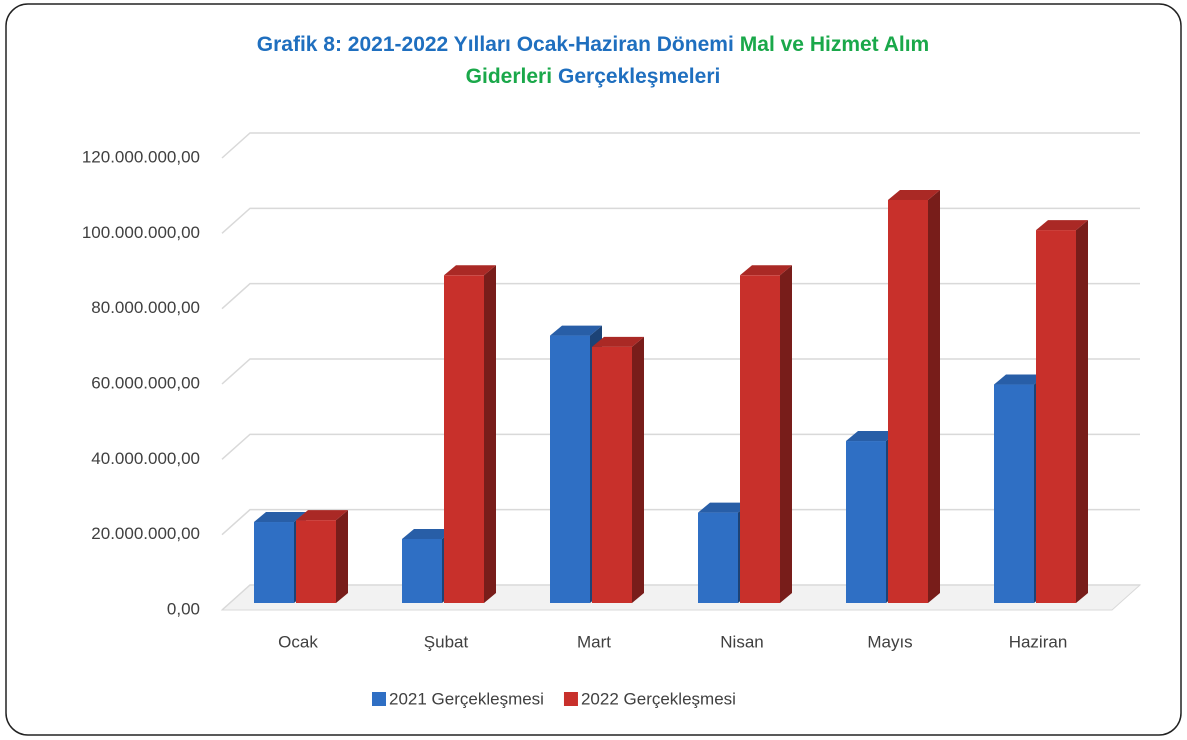  What do you see at coordinates (594, 641) in the screenshot?
I see `x-tick-label: Mart` at bounding box center [594, 641].